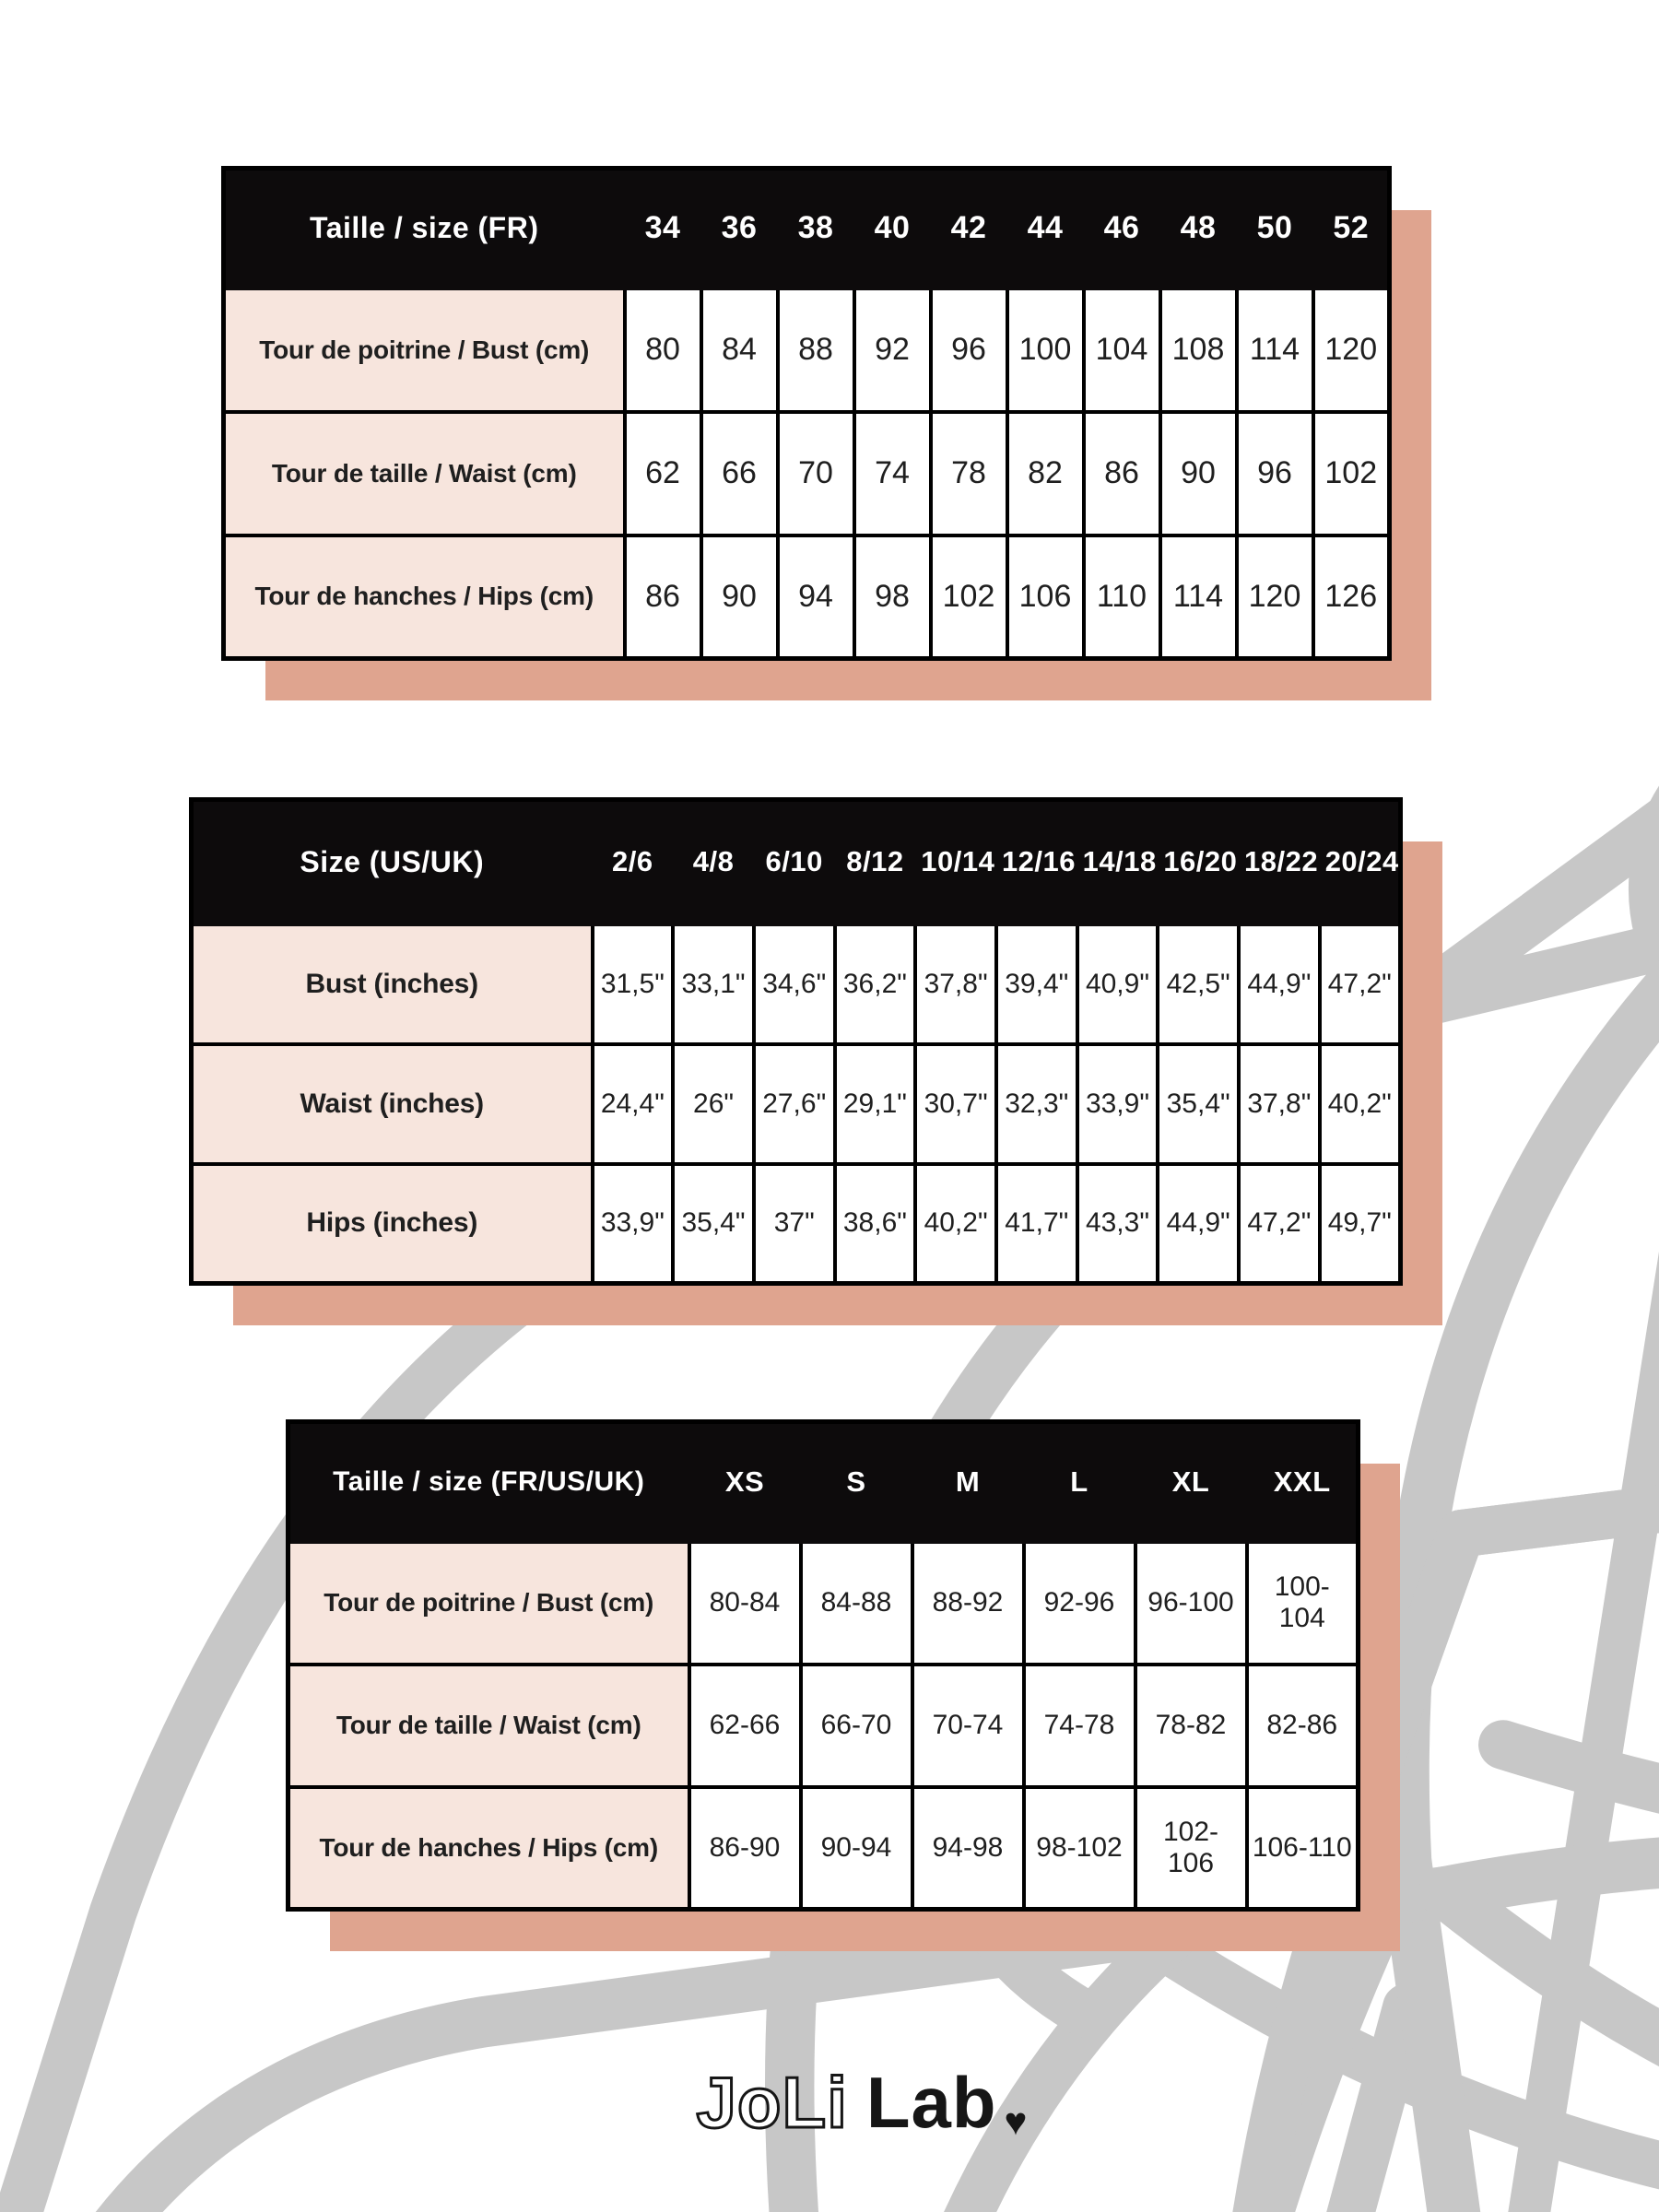  I want to click on row-label: Hips (inches), so click(391, 1223).